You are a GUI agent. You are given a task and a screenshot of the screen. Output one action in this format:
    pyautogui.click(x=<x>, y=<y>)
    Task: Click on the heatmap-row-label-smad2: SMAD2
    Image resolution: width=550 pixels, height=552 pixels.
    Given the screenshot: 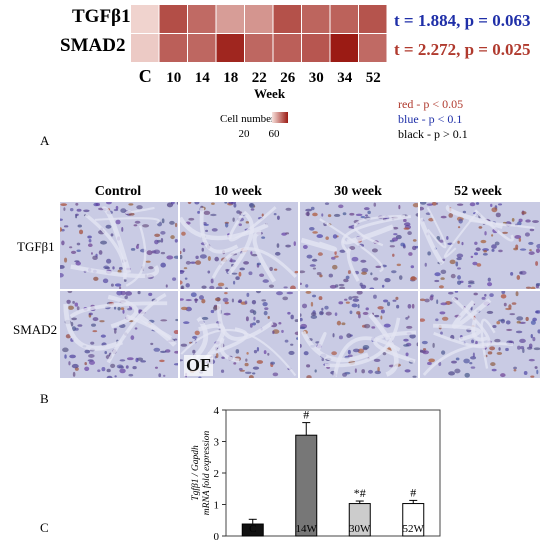 What is the action you would take?
    pyautogui.click(x=93, y=45)
    